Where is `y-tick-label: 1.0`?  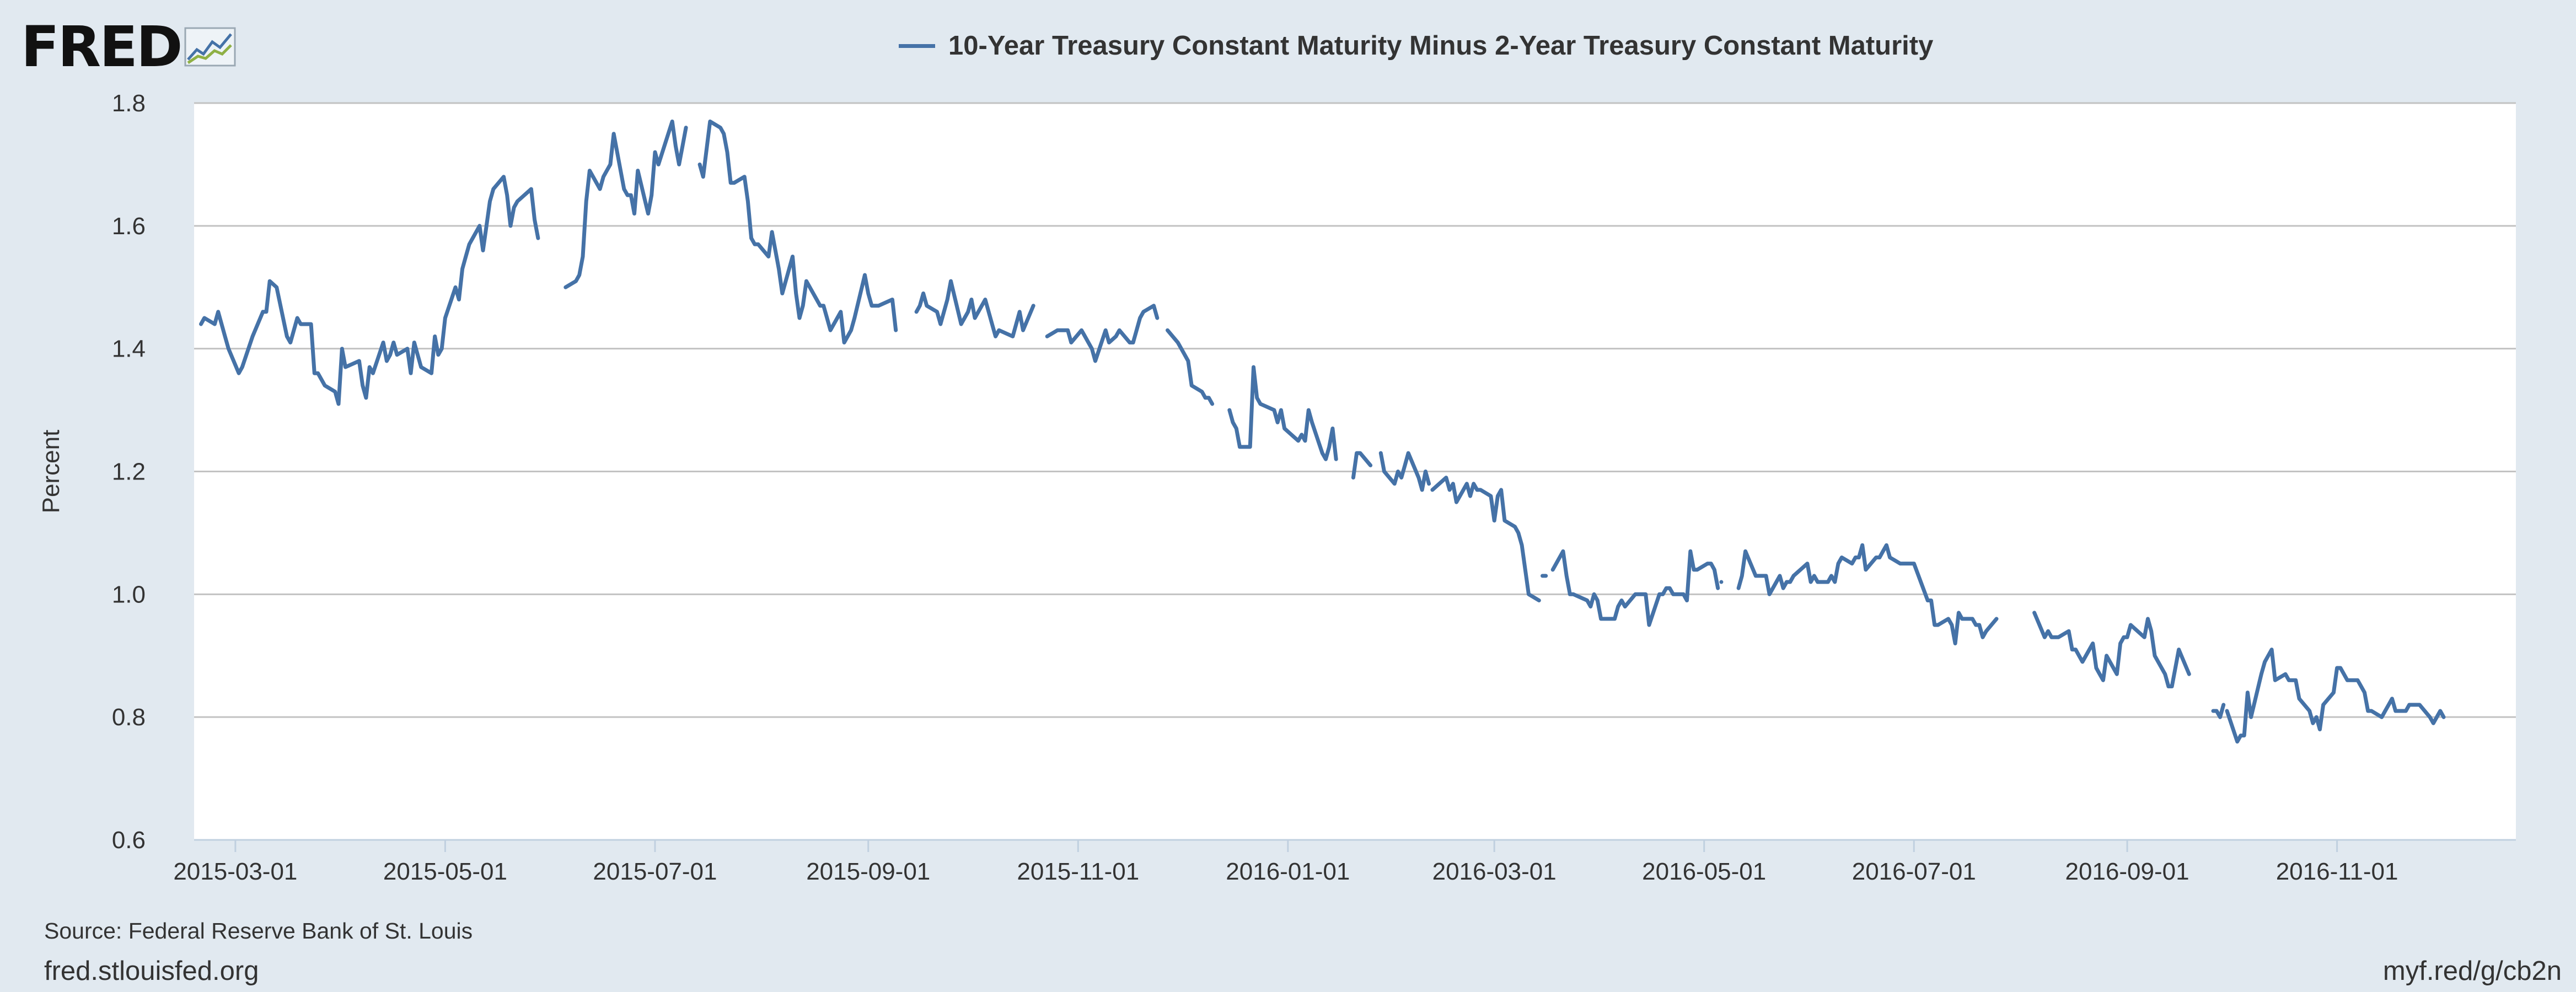
y-tick-label: 1.0 is located at coordinates (129, 594).